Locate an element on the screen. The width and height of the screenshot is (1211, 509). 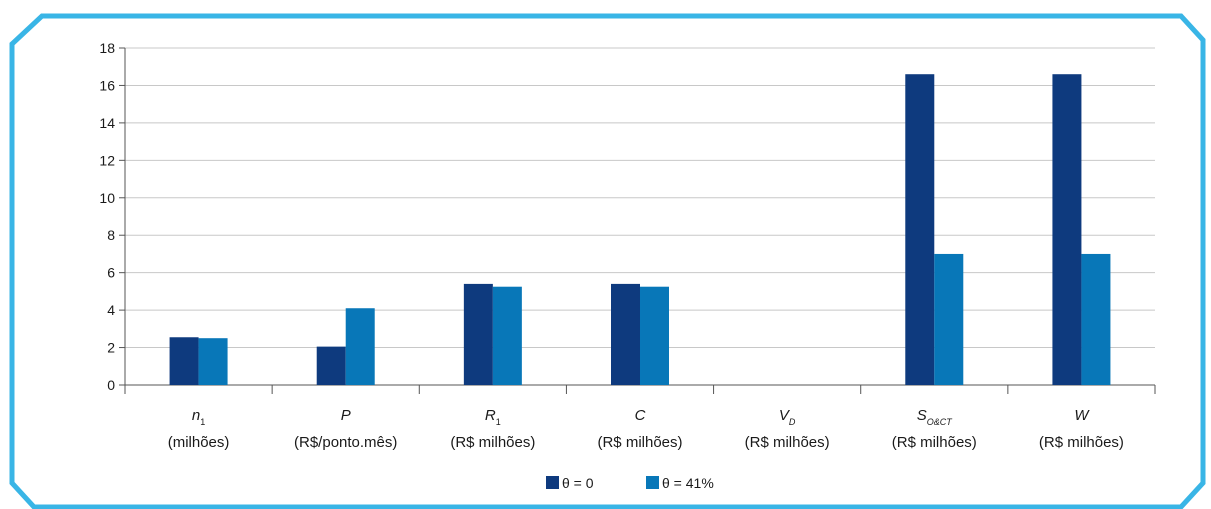
category-symbol-main: P is located at coordinates (346, 415).